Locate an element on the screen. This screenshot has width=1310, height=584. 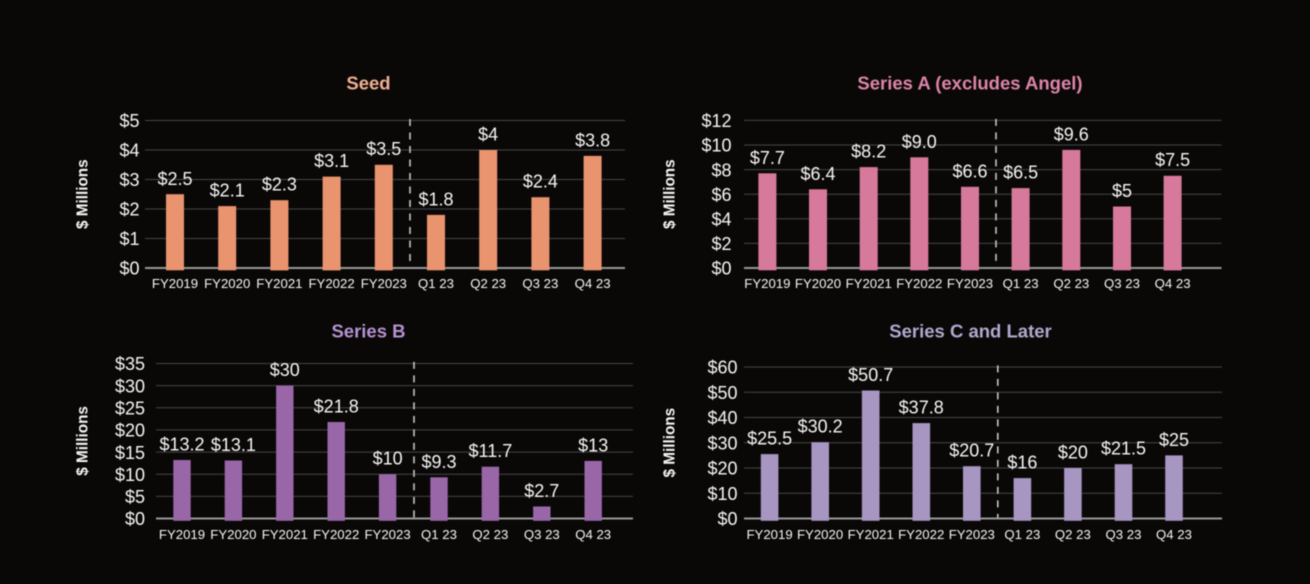
svg-text: $2.5 is located at coordinates (174, 179).